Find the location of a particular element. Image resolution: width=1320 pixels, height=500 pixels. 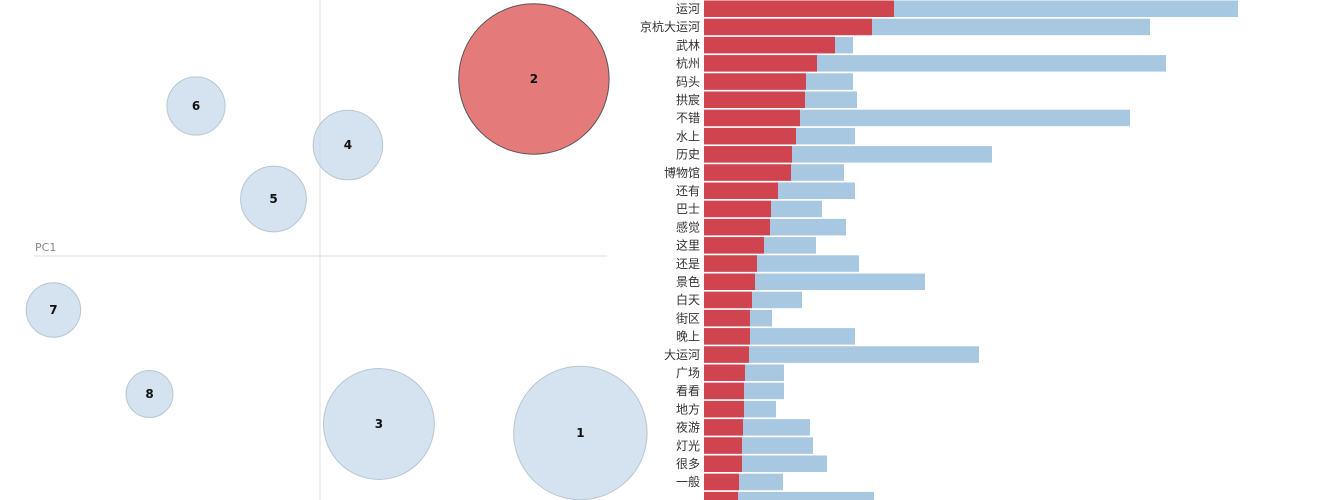

term-label: 大运河 is located at coordinates (682, 355).